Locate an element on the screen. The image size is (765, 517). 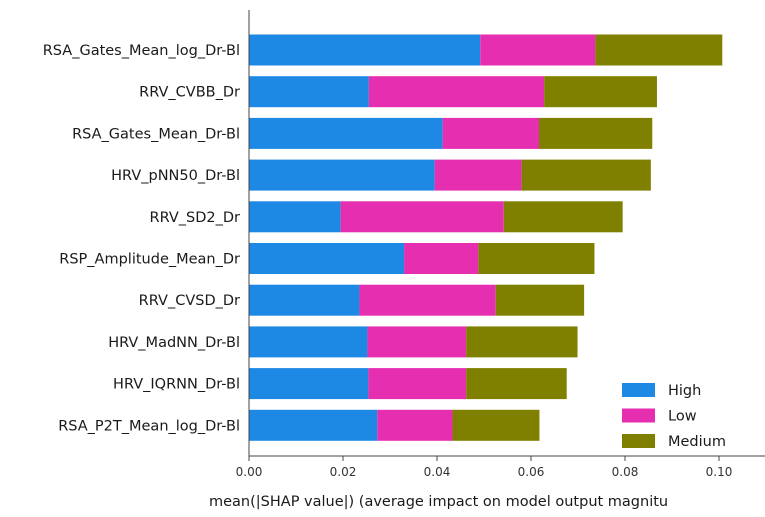
category-label: RSA_Gates_Mean_Dr-Bl is located at coordinates (156, 134).